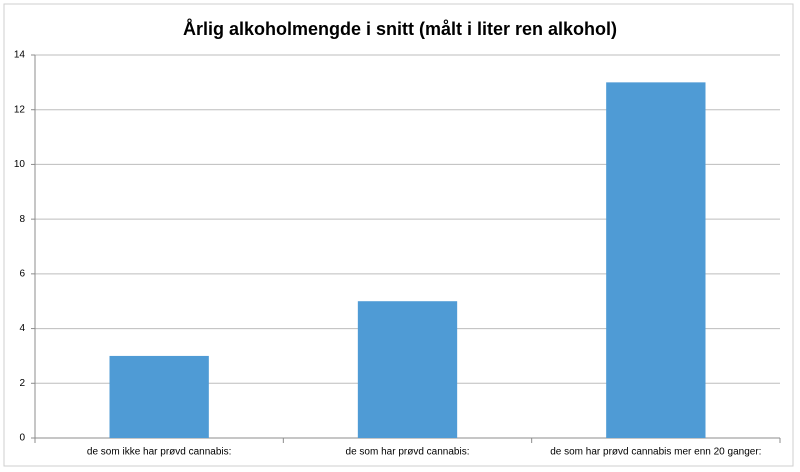 This screenshot has height=472, width=800. Describe the element at coordinates (22, 328) in the screenshot. I see `y-tick-label: 4` at that location.